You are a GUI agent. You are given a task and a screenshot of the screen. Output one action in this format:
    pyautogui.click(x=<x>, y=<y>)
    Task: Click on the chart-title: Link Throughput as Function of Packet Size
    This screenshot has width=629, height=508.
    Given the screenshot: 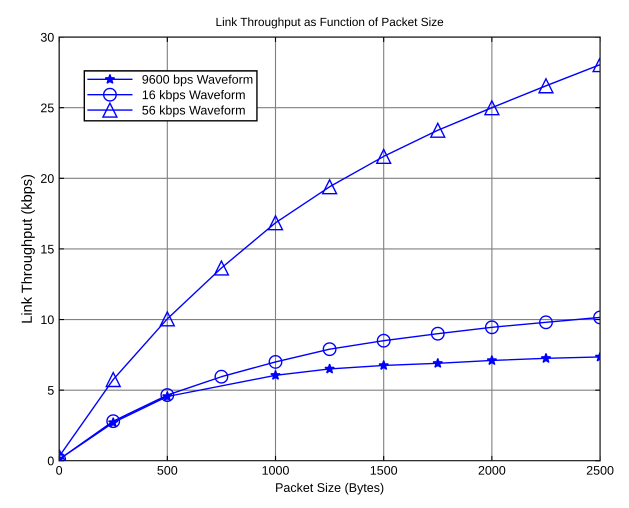 What is the action you would take?
    pyautogui.click(x=330, y=22)
    